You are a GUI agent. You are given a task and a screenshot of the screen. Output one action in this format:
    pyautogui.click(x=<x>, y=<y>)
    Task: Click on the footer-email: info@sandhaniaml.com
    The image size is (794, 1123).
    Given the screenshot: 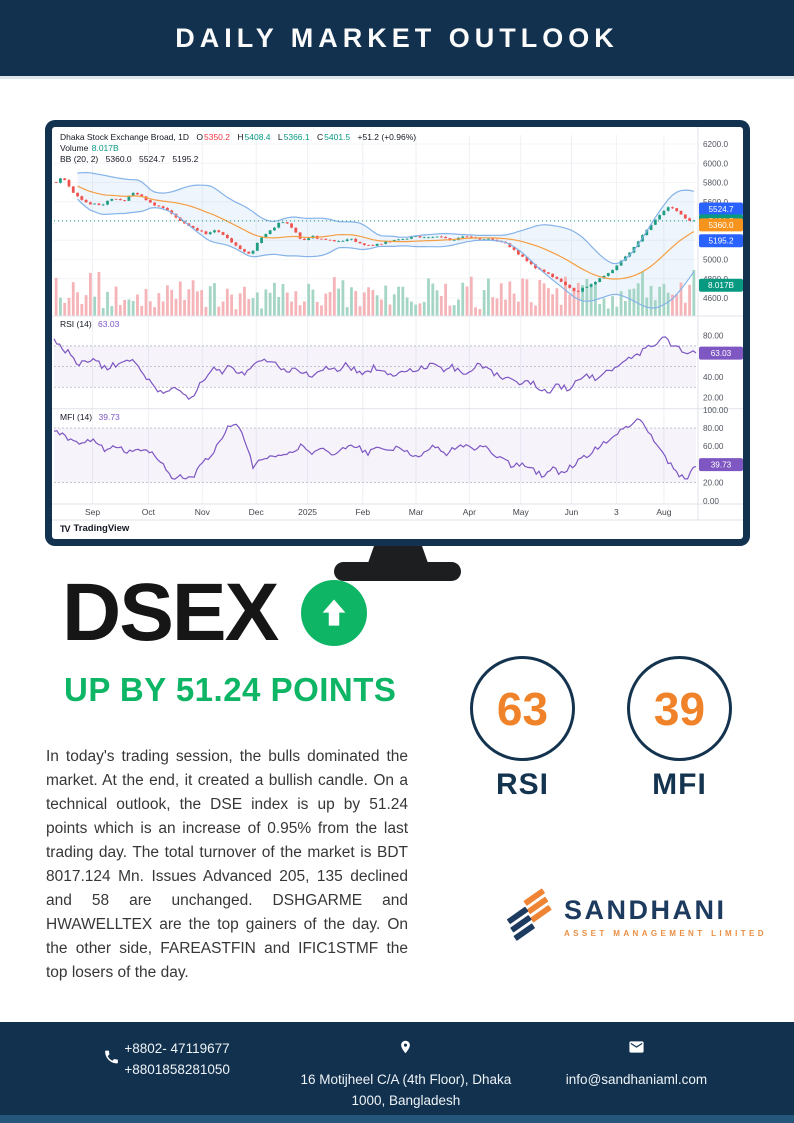 What is the action you would take?
    pyautogui.click(x=636, y=1079)
    